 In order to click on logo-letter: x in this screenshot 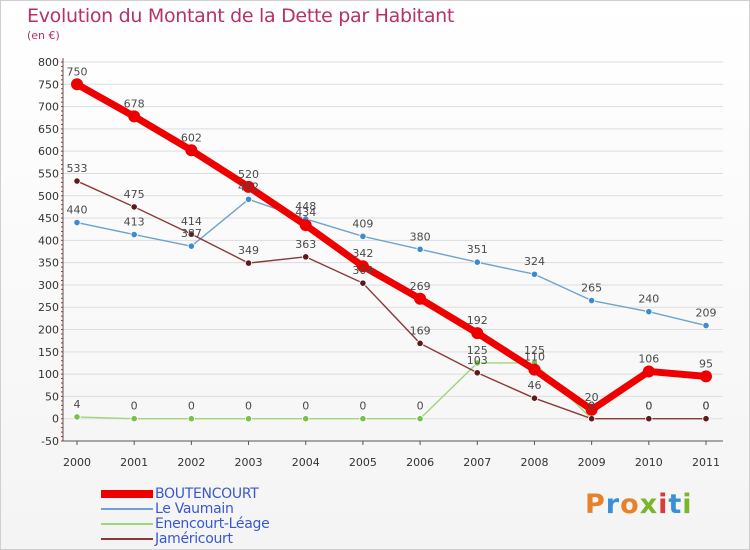, I will do `click(649, 504)`.